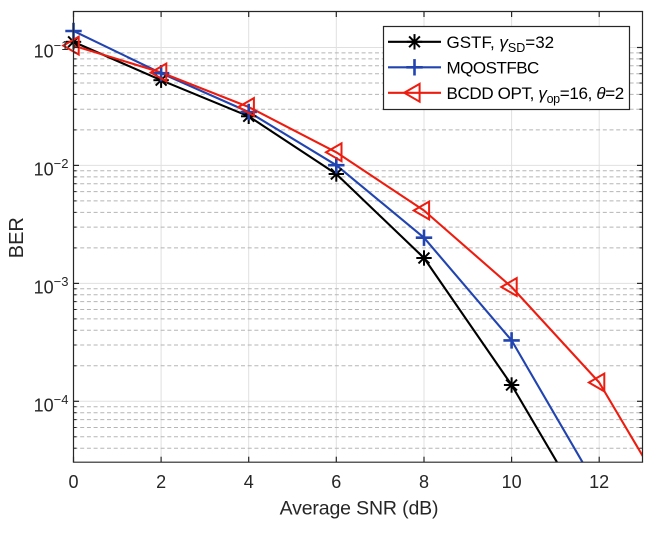 This screenshot has height=533, width=657. I want to click on svg-text: 10, so click(512, 482).